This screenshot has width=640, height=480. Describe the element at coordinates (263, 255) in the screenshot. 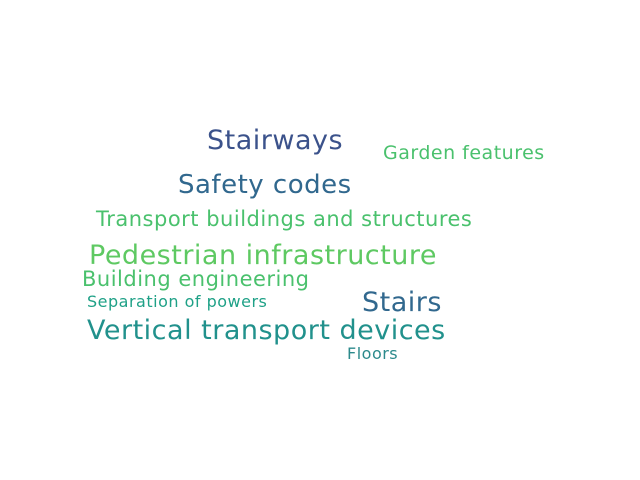

I see `word-pedestrian-infrastructure: Pedestrian infrastructure` at that location.